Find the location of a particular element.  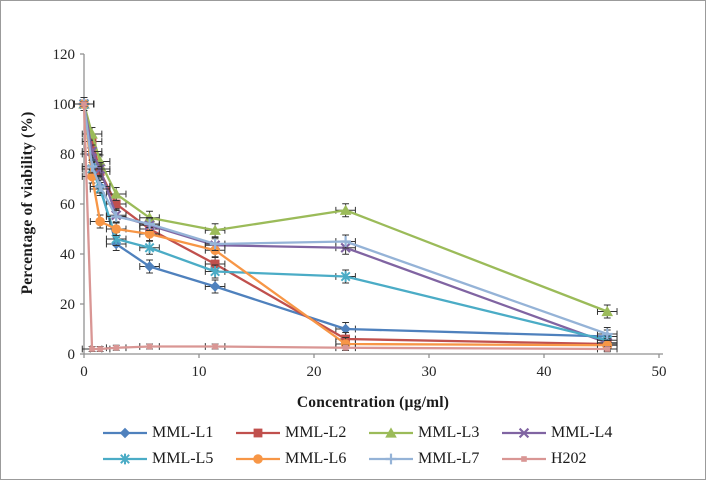

y-tick-label: 120 is located at coordinates (64, 55).